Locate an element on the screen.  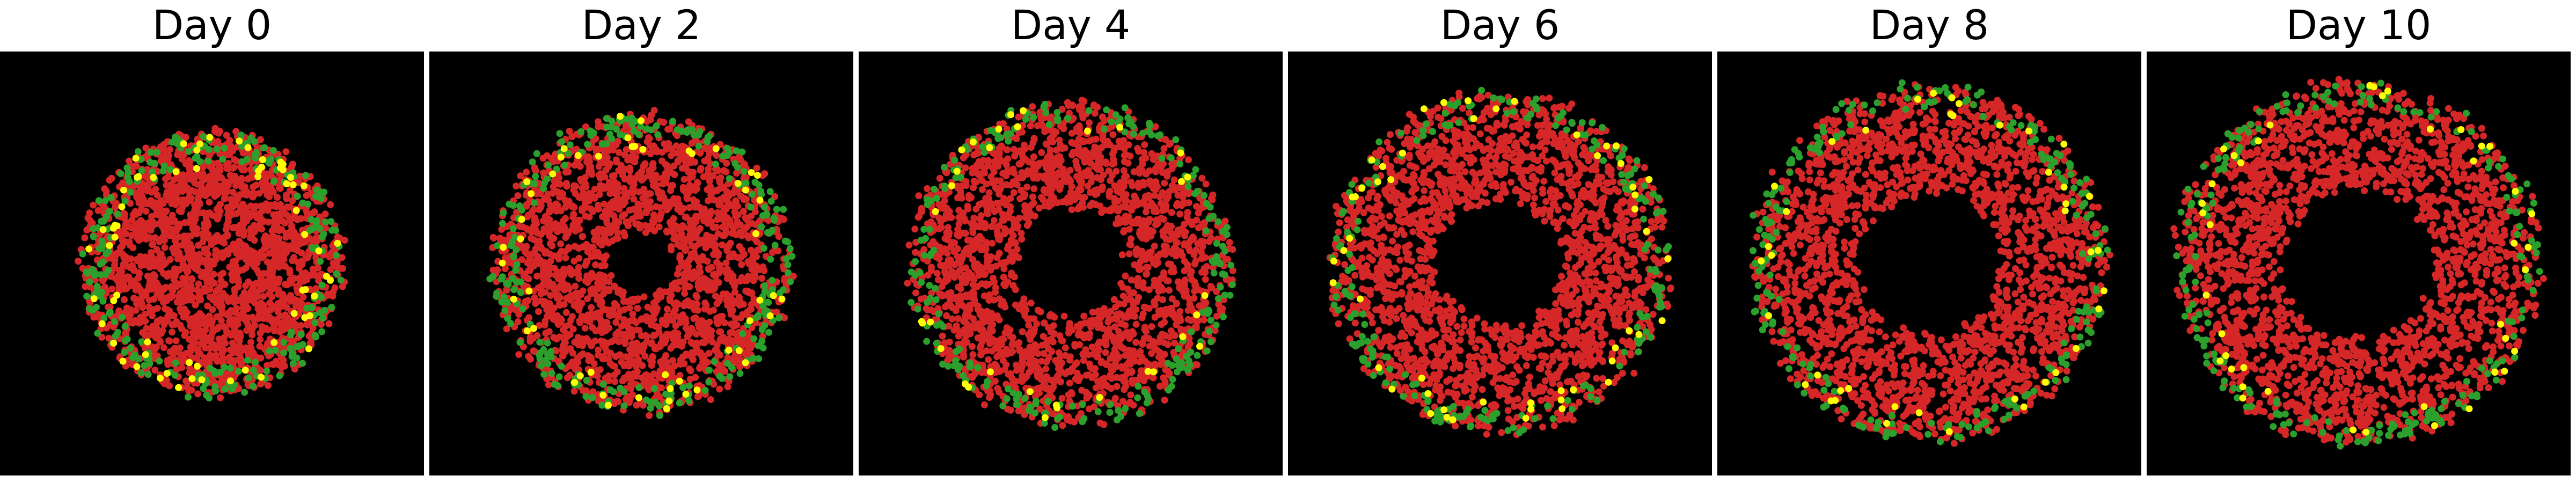
panel-title: Day 6 is located at coordinates (1500, 25).